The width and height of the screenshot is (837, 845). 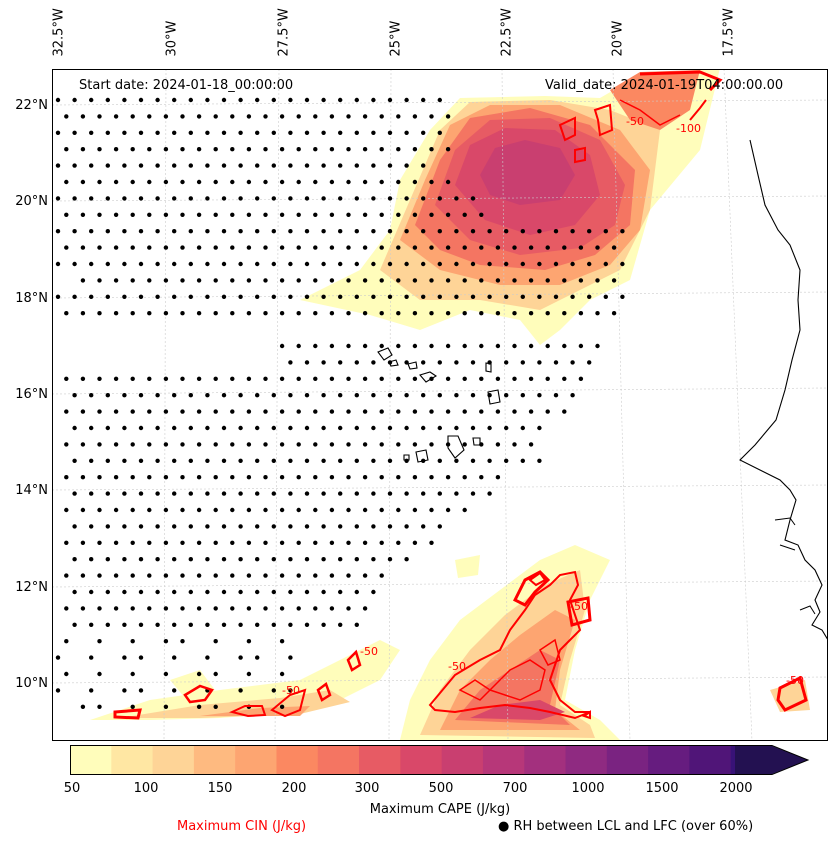 I want to click on lat-label-10n: 10°N, so click(x=31, y=683).